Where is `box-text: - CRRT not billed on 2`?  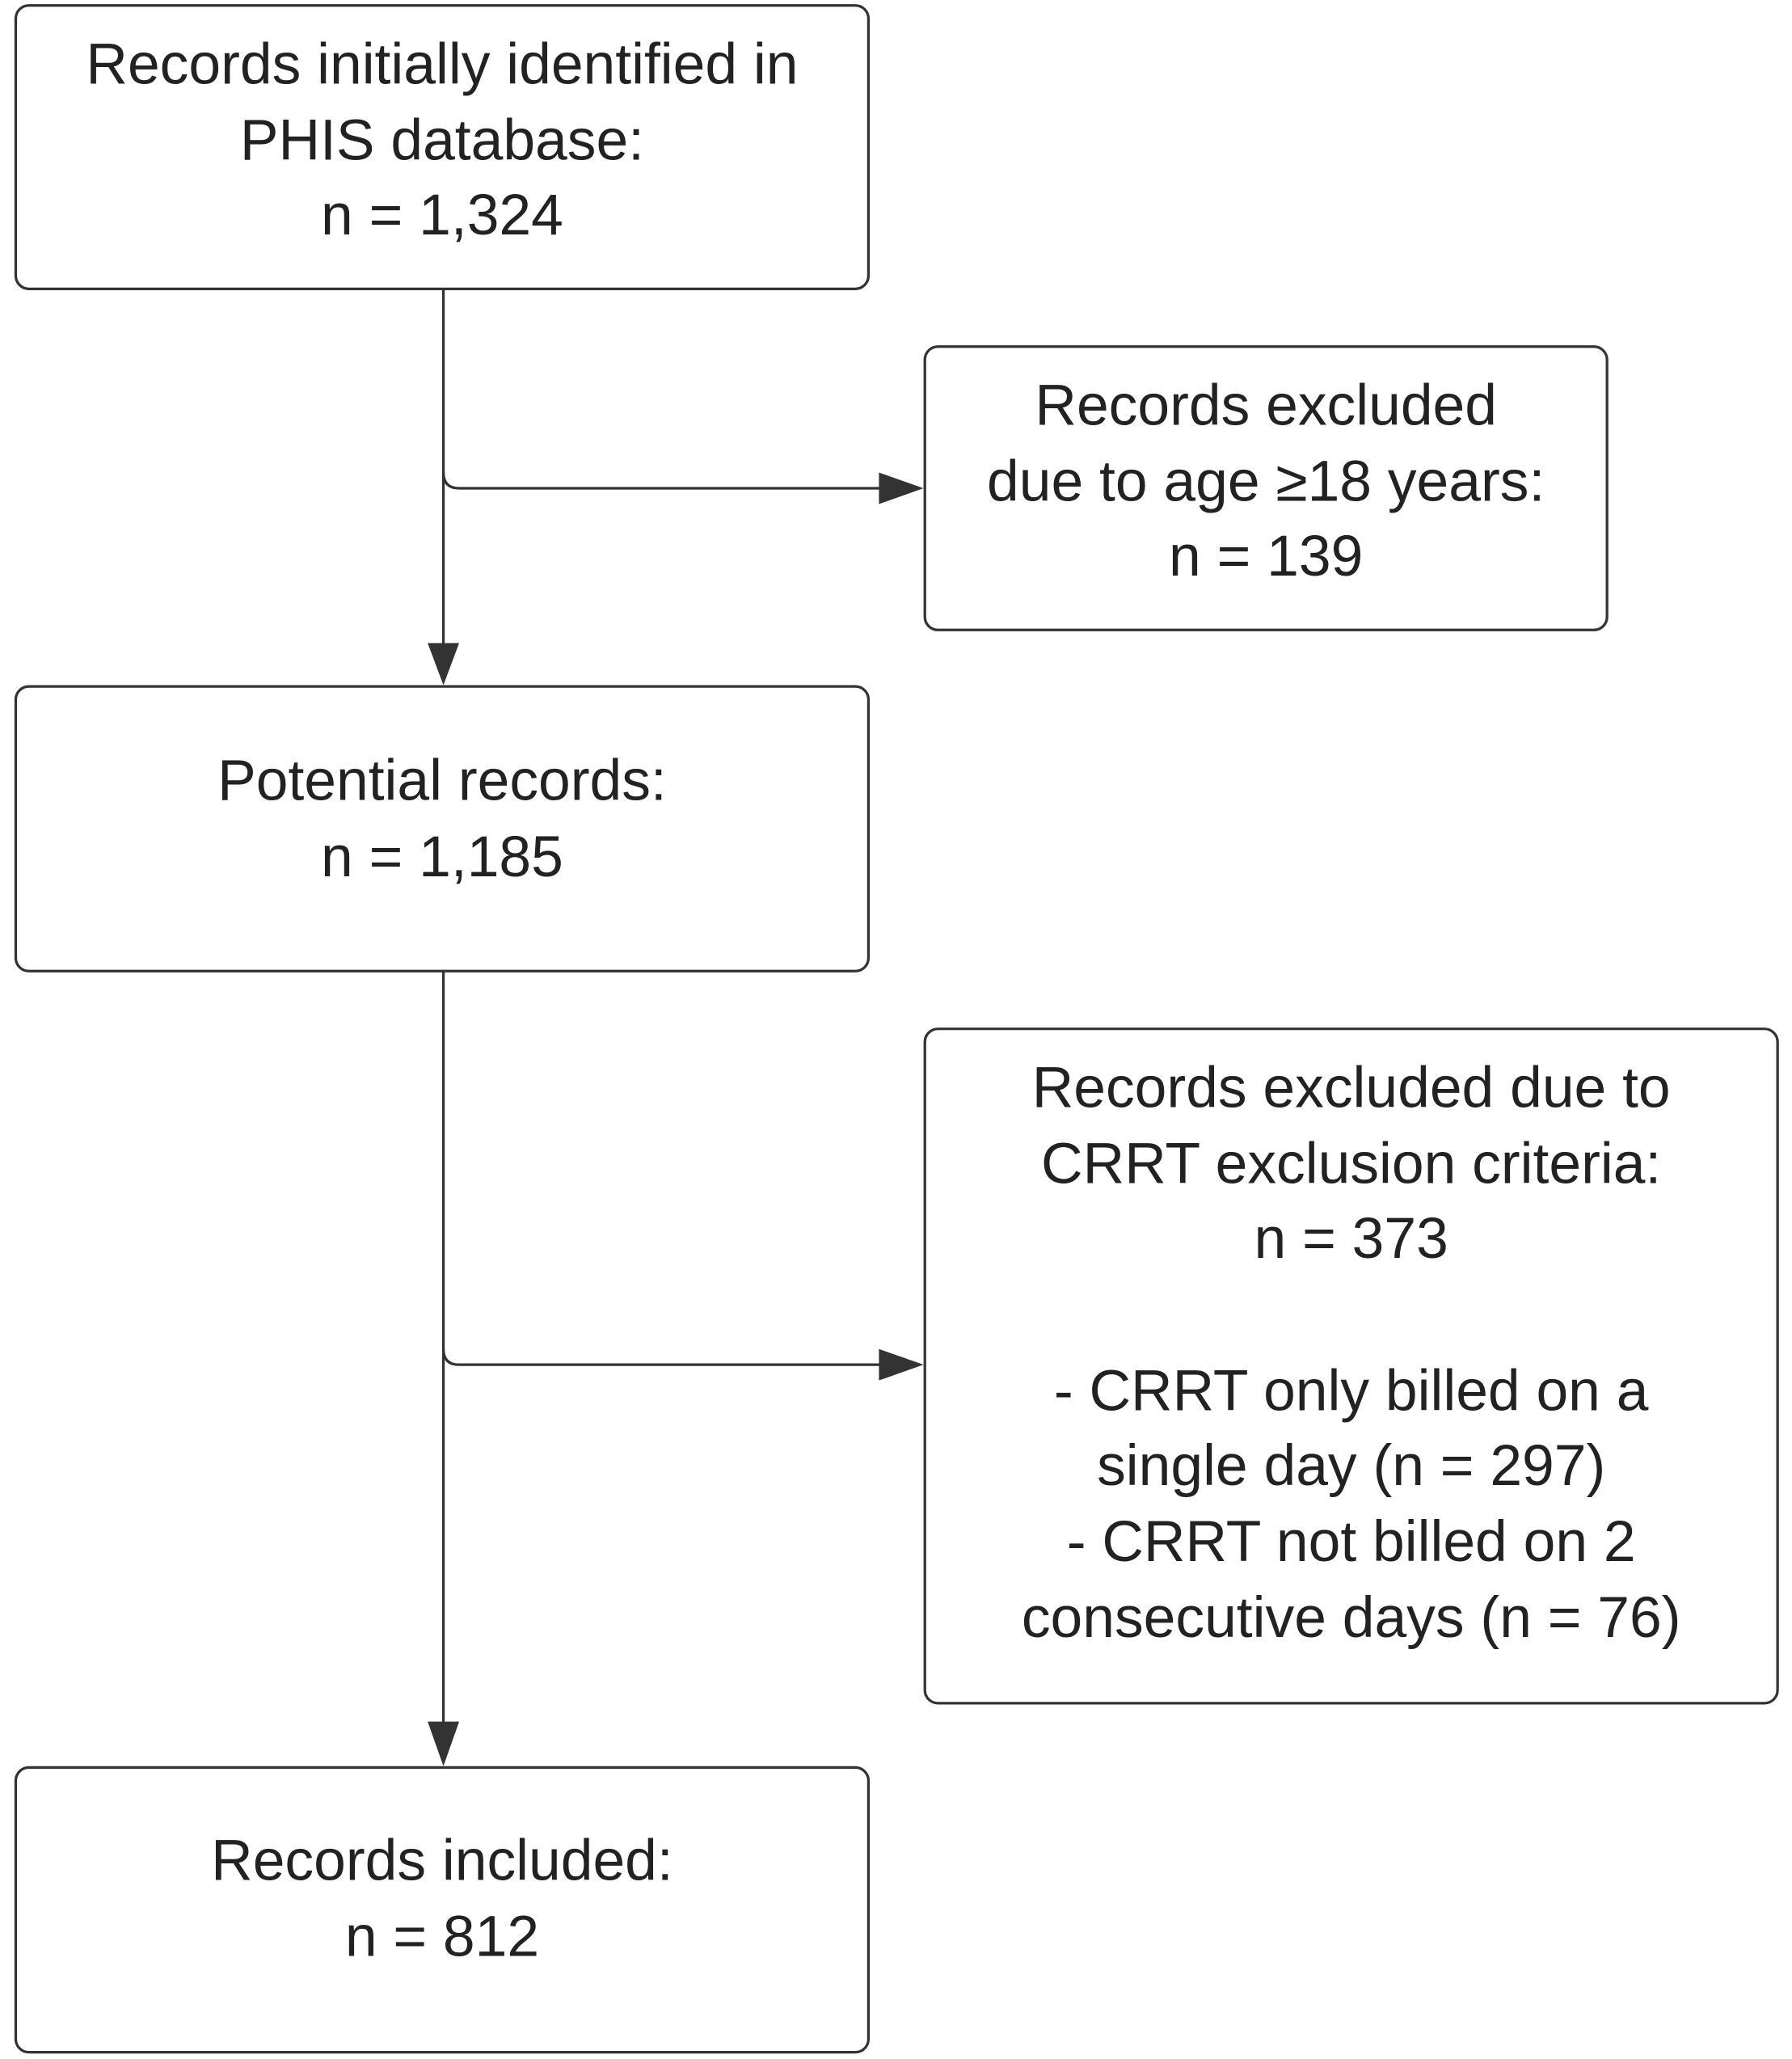 box-text: - CRRT not billed on 2 is located at coordinates (1351, 1541).